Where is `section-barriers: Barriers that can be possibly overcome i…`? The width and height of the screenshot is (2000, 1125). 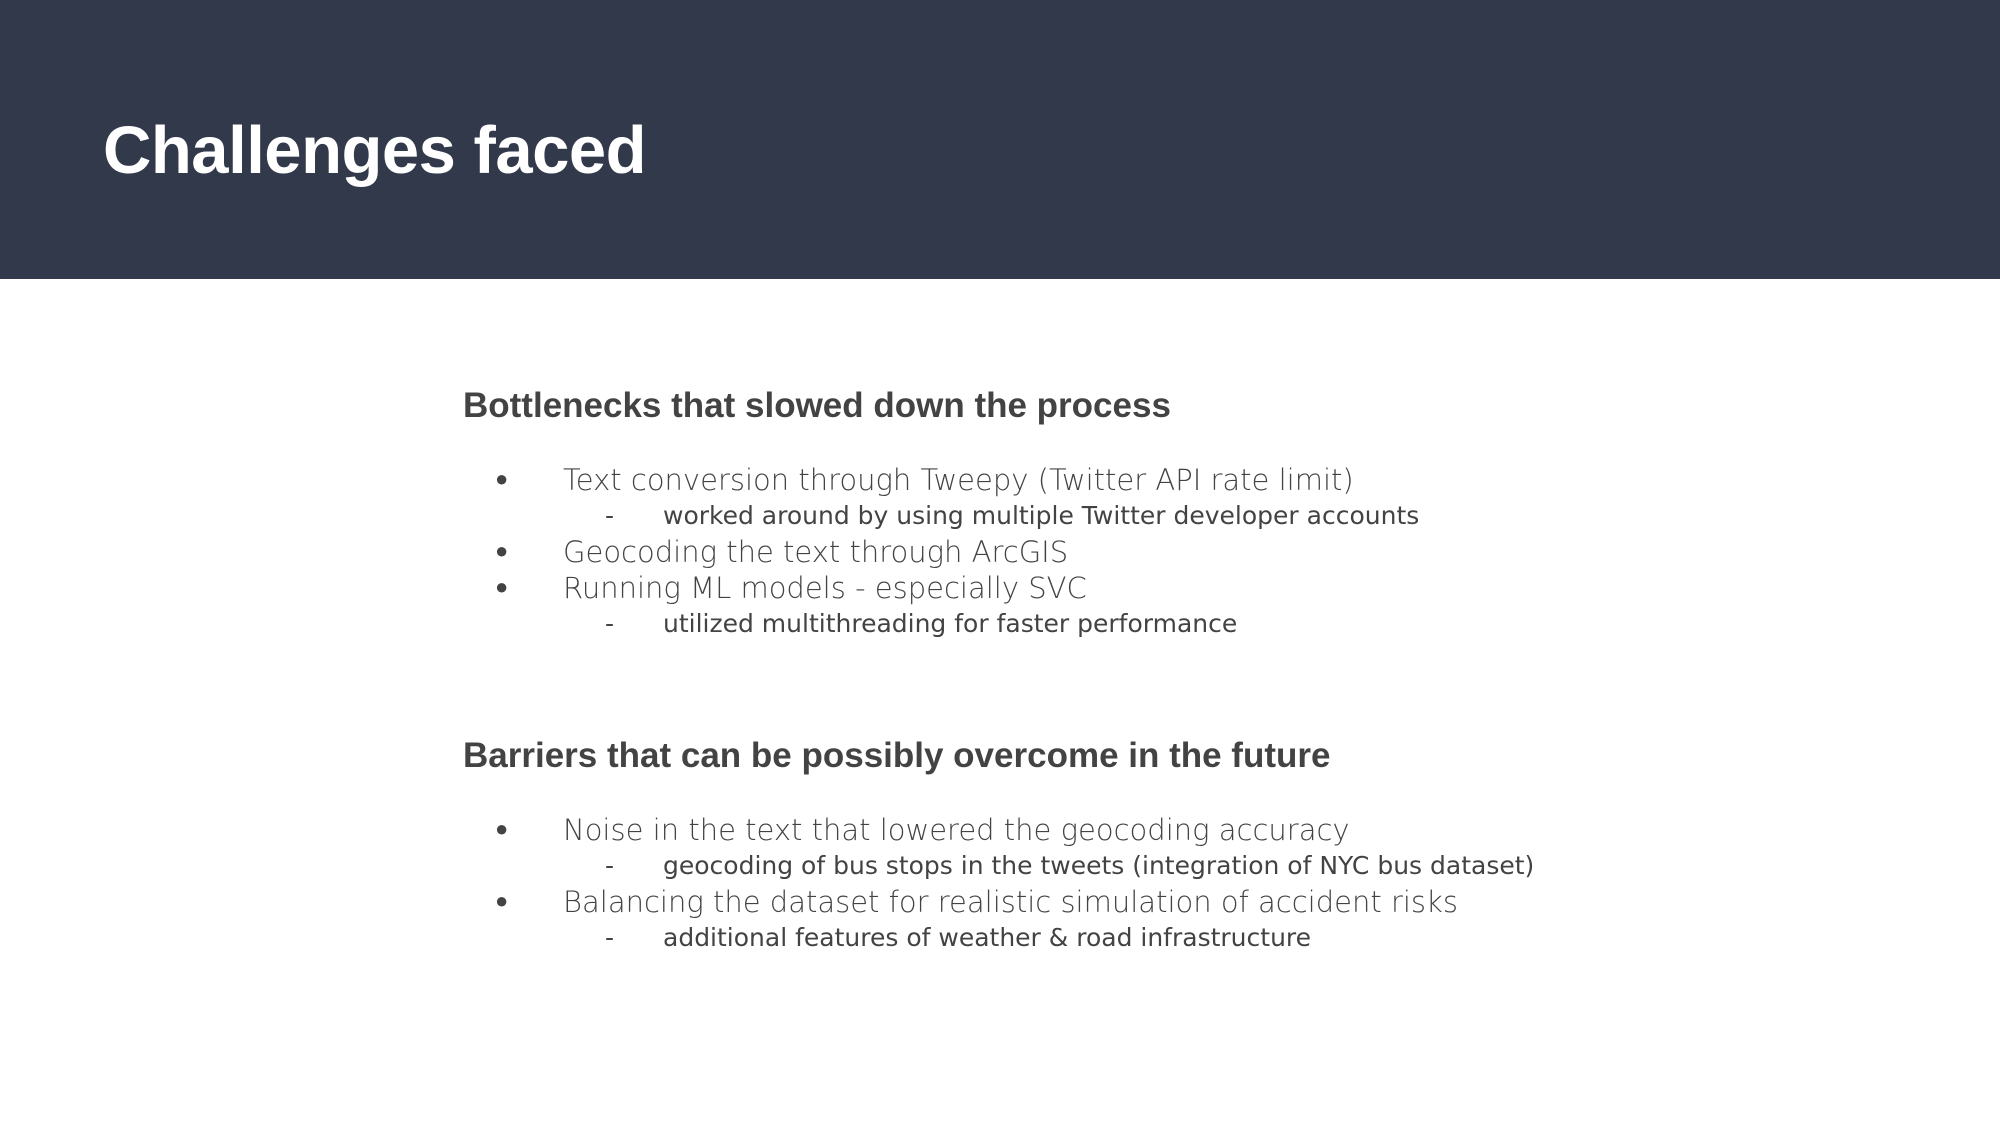 section-barriers: Barriers that can be possibly overcome i… is located at coordinates (1213, 846).